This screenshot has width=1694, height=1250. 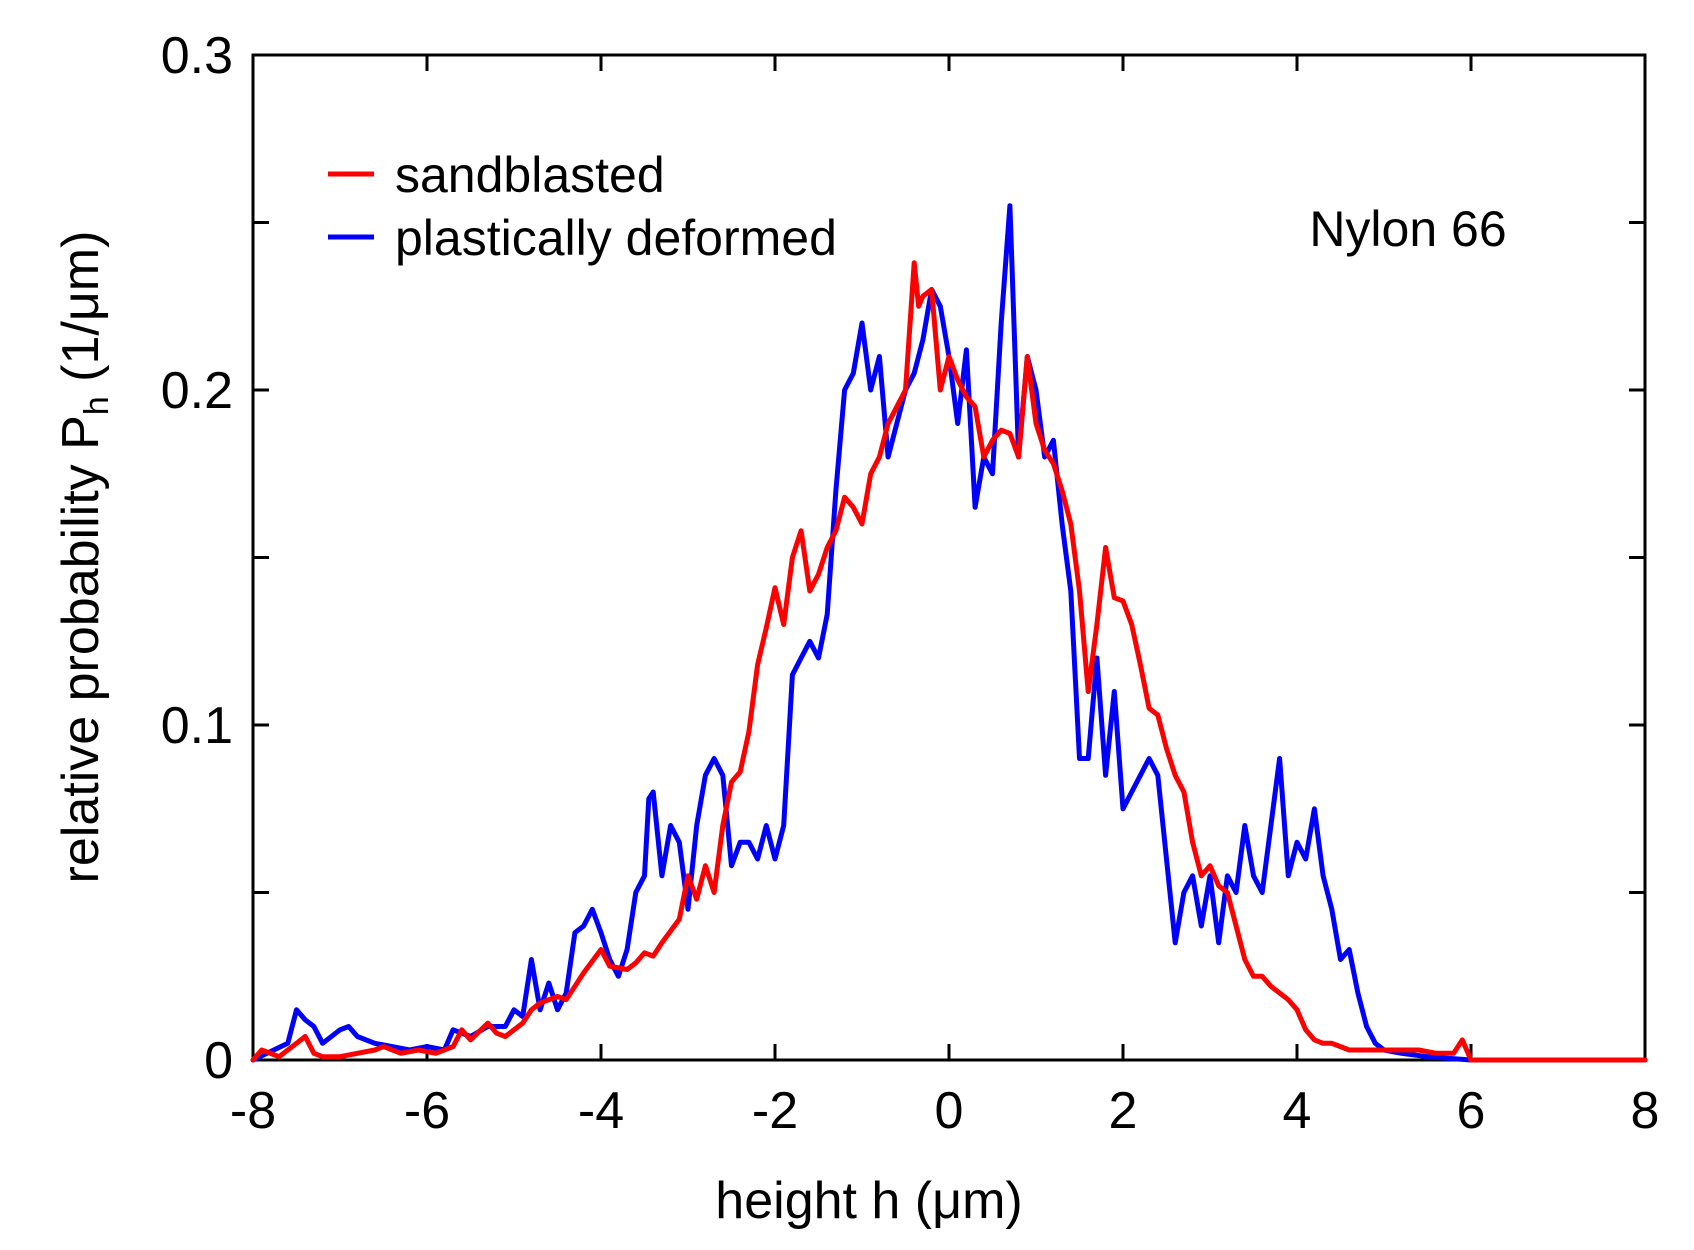 What do you see at coordinates (197, 56) in the screenshot?
I see `y-tick-label: 0.3` at bounding box center [197, 56].